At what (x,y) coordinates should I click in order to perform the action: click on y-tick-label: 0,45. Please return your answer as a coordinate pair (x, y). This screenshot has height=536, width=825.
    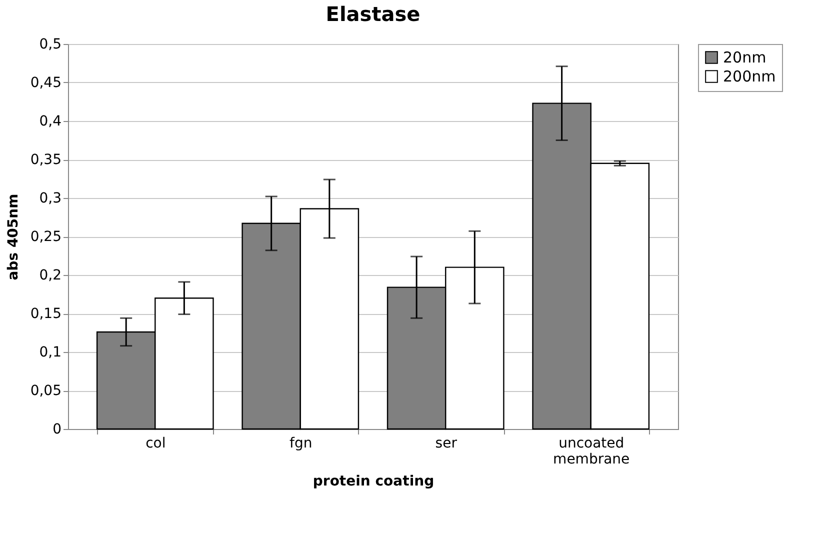
    Looking at the image, I should click on (46, 83).